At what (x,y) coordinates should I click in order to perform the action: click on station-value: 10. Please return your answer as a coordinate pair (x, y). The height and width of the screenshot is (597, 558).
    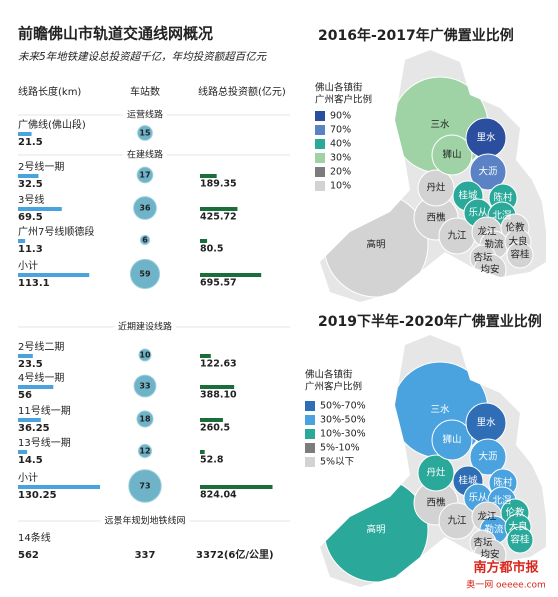
    Looking at the image, I should click on (145, 355).